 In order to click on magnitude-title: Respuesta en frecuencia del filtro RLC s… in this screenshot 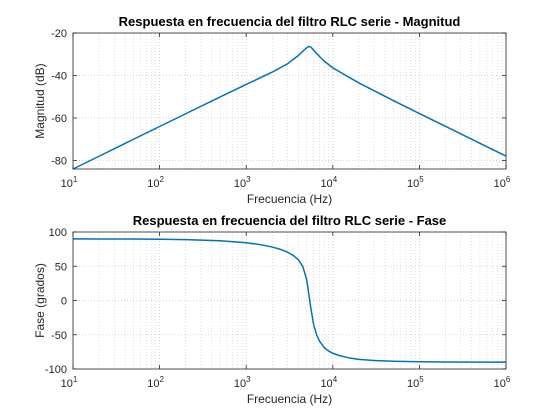, I will do `click(290, 21)`.